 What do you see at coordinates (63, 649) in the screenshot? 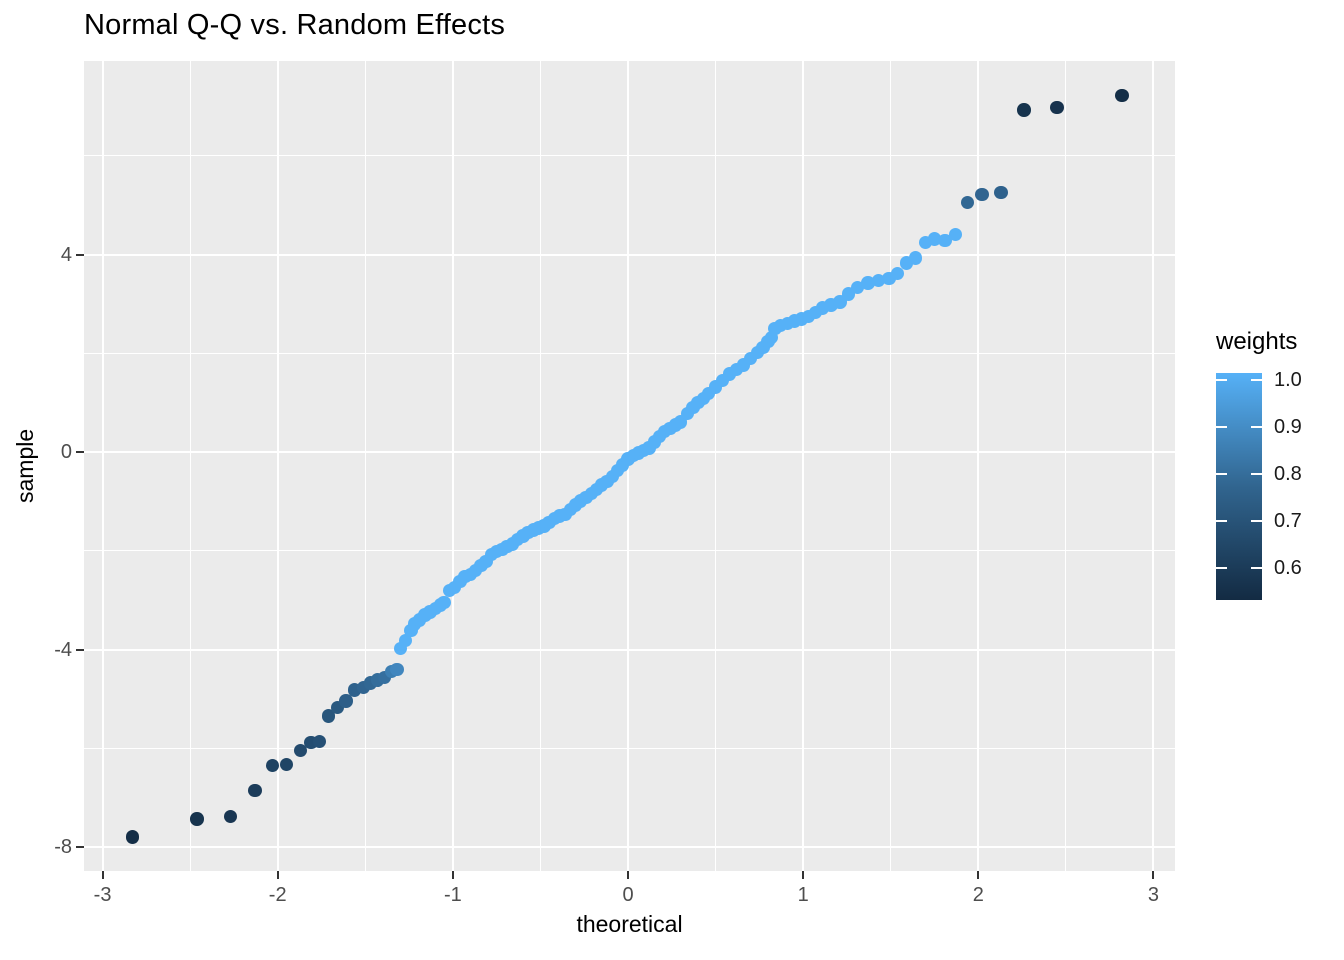
I see `y-tick-label: -4` at bounding box center [63, 649].